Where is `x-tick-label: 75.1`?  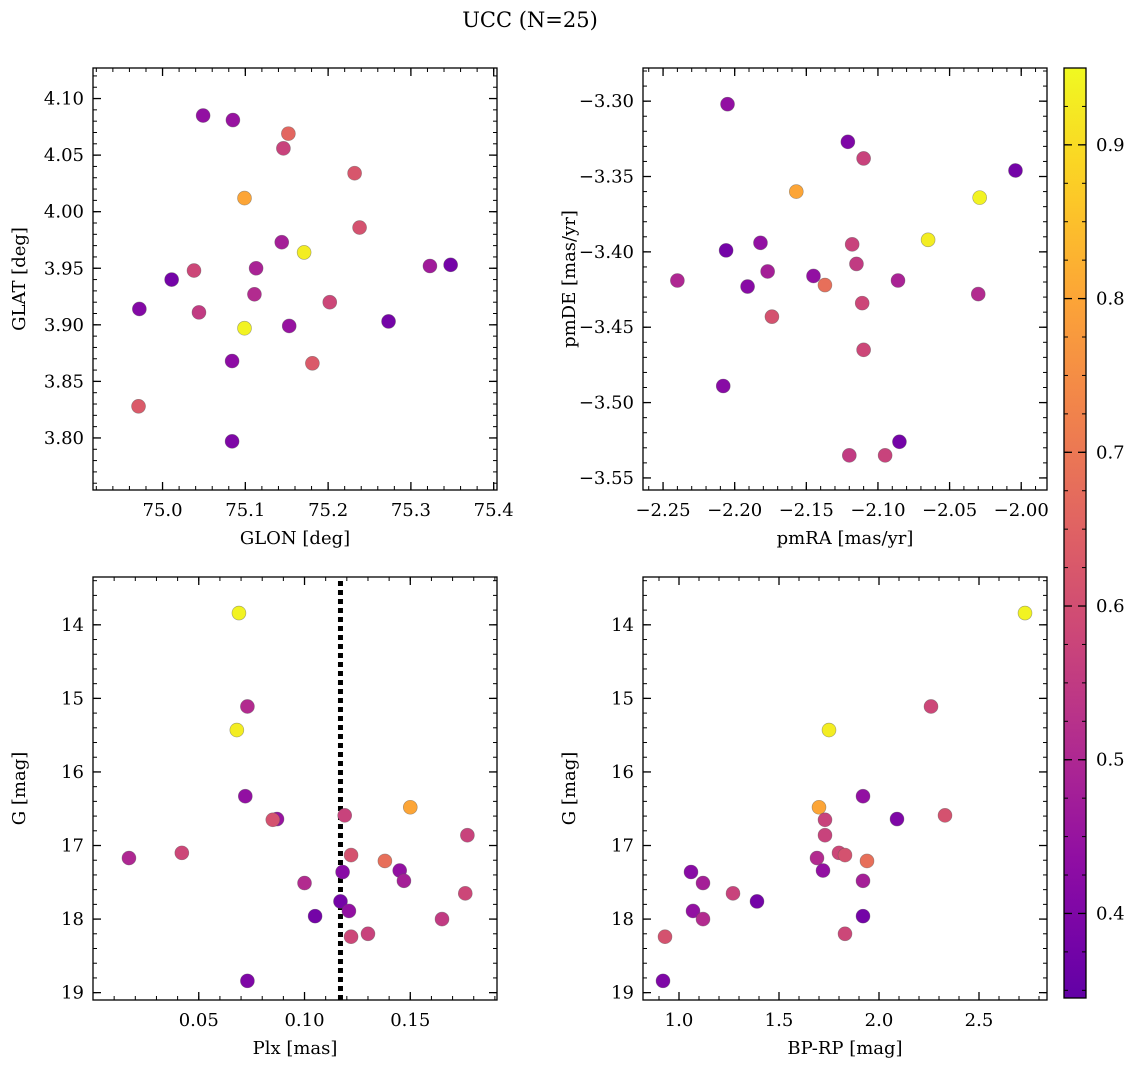
x-tick-label: 75.1 is located at coordinates (245, 510).